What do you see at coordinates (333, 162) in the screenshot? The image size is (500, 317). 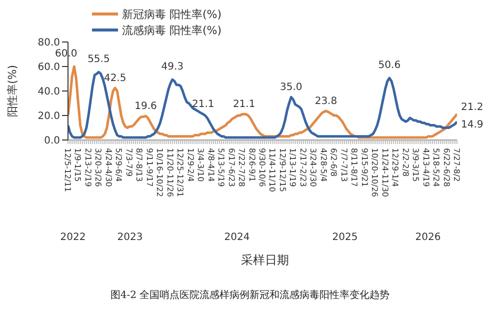 I see `x-tick-label: 6/2-6/8` at bounding box center [333, 162].